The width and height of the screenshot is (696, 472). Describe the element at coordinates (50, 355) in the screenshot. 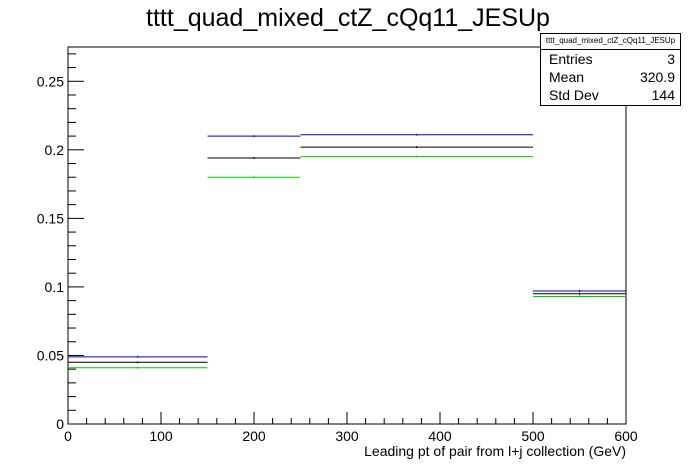

I see `y-tick-label: 0.05` at that location.